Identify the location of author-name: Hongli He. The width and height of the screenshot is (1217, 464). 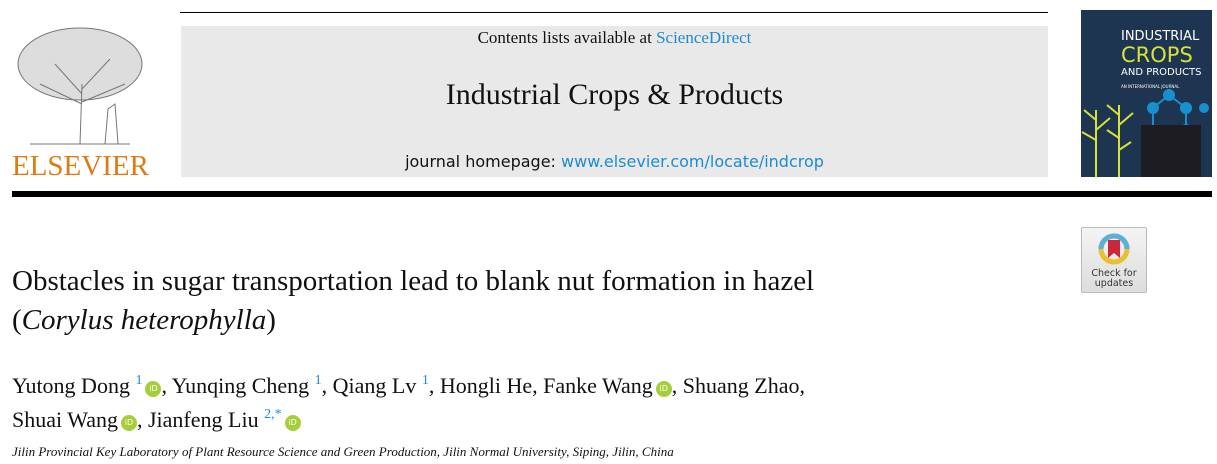
(486, 385).